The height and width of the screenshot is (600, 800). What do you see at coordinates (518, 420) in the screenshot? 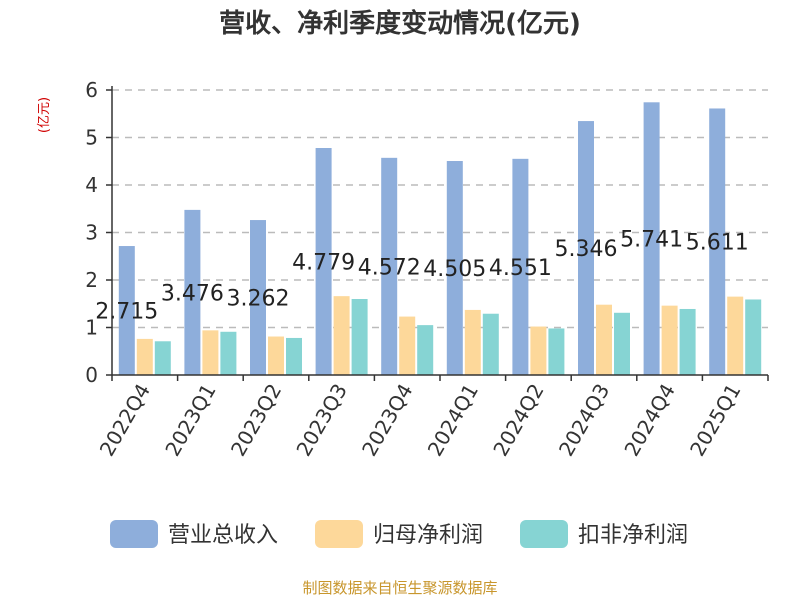
I see `x-tick-label: 2024Q2` at bounding box center [518, 420].